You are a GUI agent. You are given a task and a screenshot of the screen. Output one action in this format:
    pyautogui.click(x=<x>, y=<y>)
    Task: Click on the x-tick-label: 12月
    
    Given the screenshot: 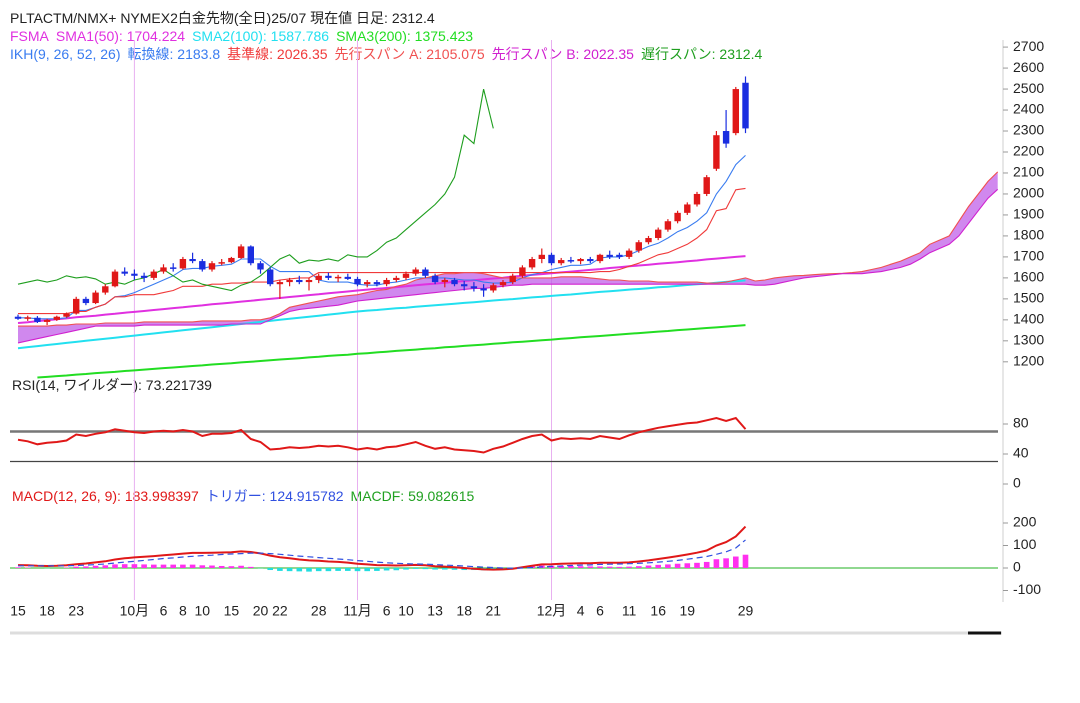 What is the action you would take?
    pyautogui.click(x=552, y=611)
    